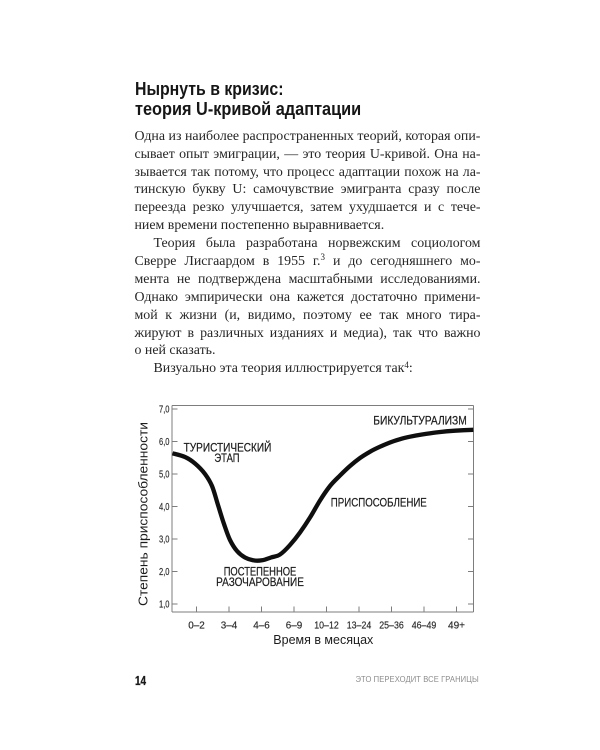 The image size is (600, 750). What do you see at coordinates (164, 507) in the screenshot?
I see `svg-text: 4,0` at bounding box center [164, 507].